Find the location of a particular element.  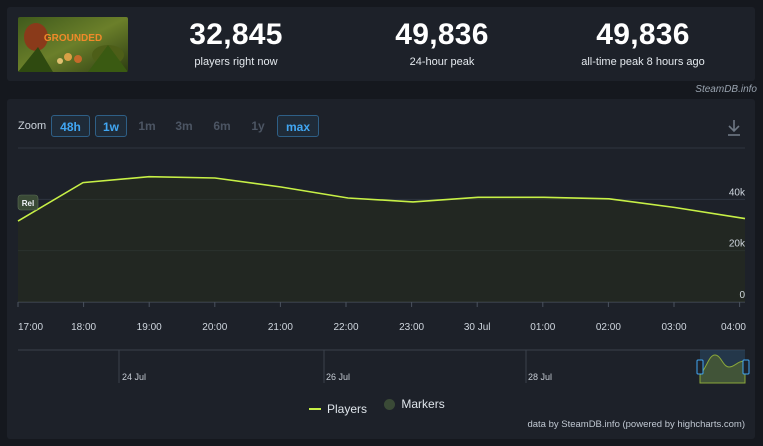

legend-markers-label: Markers is located at coordinates (423, 404).